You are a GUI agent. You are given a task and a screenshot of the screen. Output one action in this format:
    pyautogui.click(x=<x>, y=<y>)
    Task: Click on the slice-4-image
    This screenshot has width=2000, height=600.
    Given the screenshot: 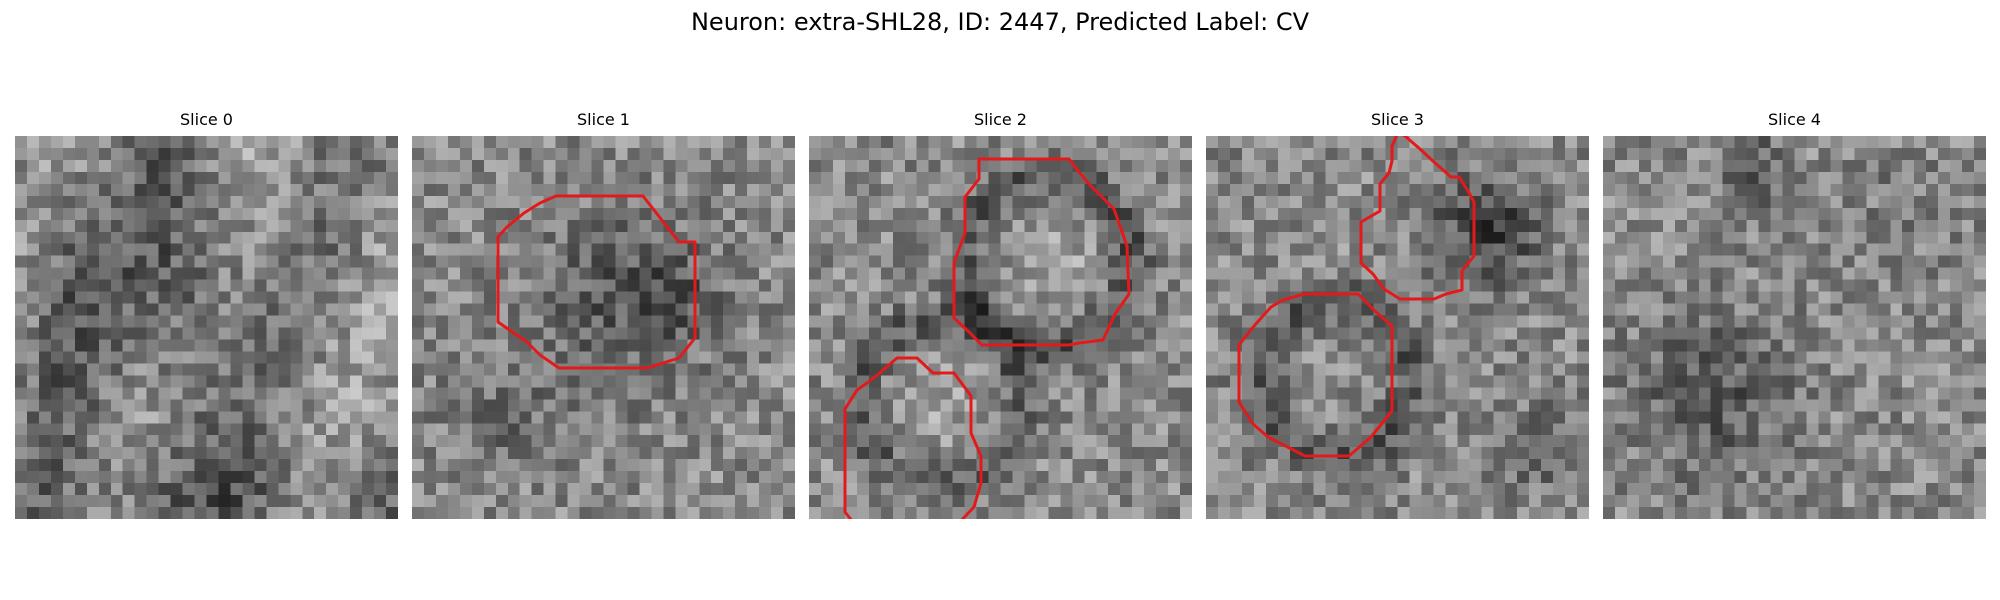 What is the action you would take?
    pyautogui.click(x=1794, y=327)
    